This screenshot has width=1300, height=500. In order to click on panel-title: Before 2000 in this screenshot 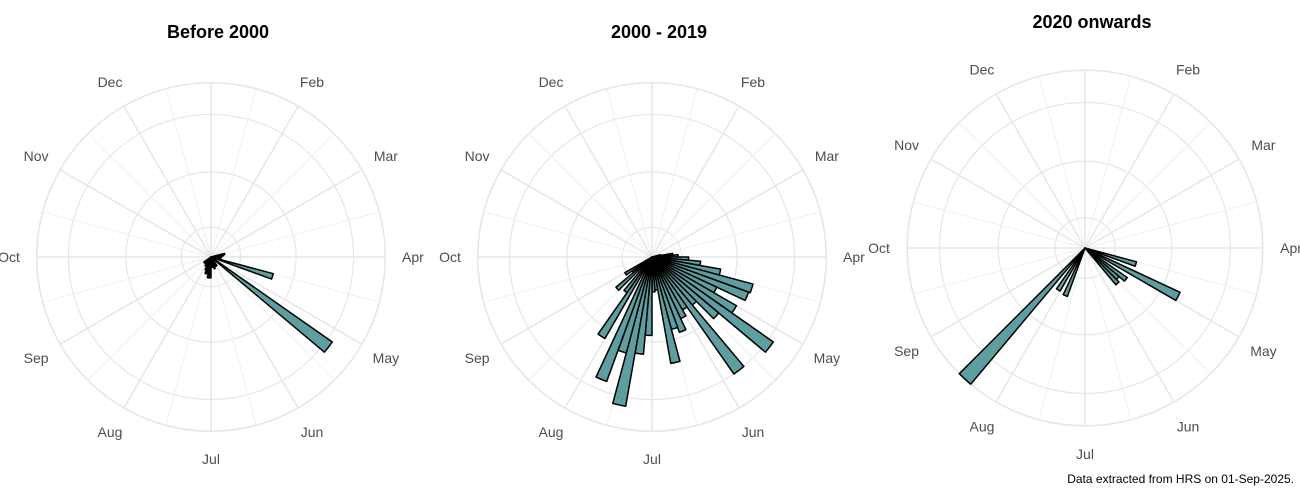, I will do `click(218, 32)`.